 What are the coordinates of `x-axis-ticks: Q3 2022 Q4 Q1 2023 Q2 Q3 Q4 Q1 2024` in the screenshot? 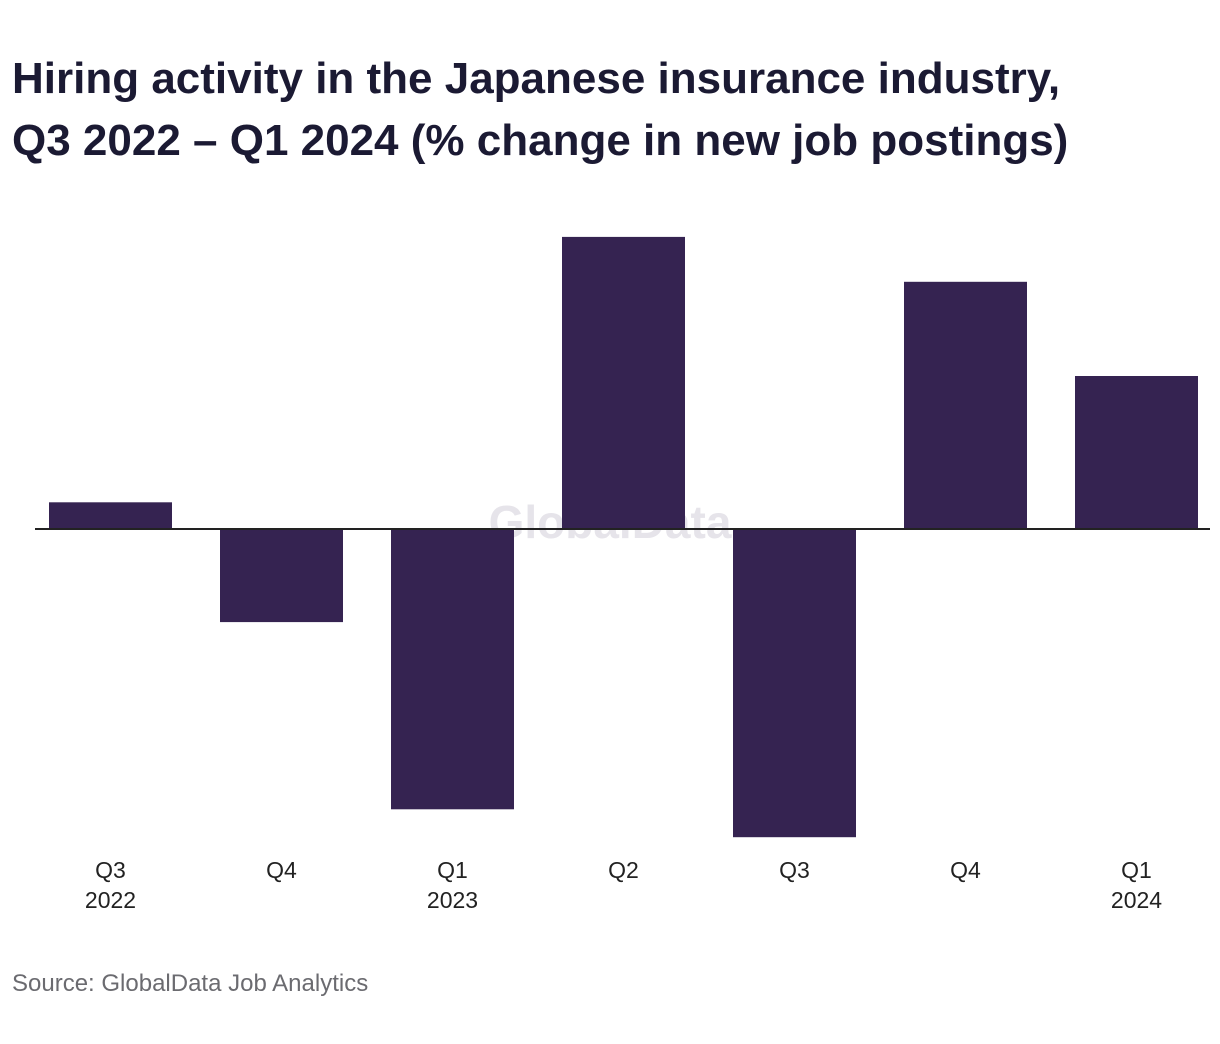 It's located at (623, 885).